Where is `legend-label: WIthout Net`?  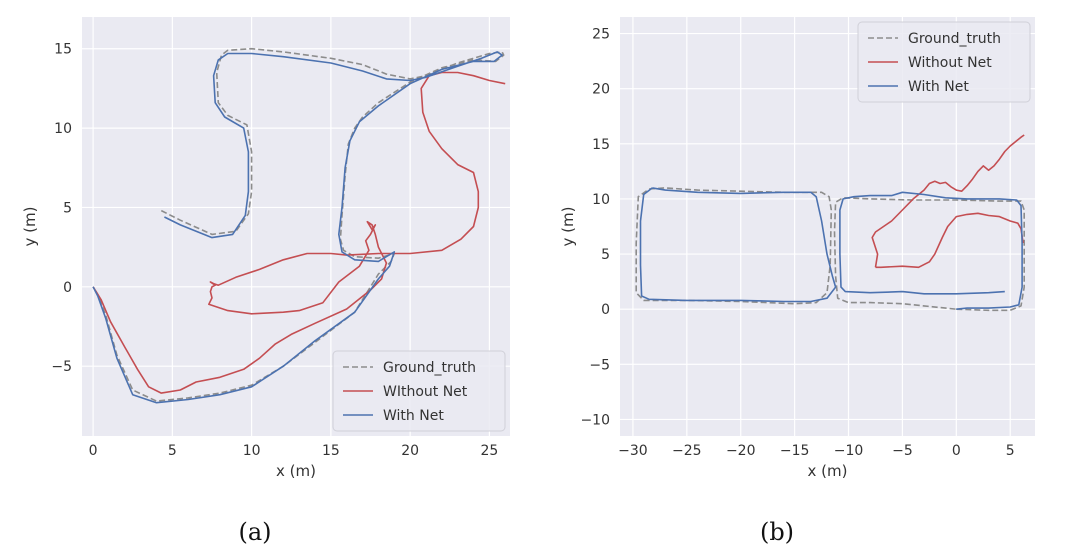
legend-label: WIthout Net is located at coordinates (425, 392).